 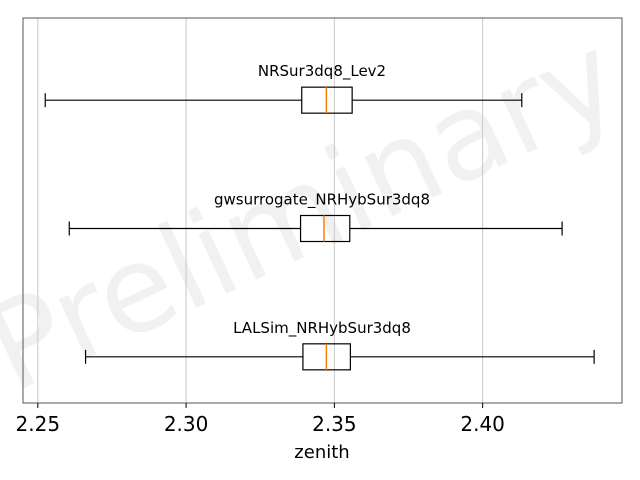 I want to click on series-label: LALSim_NRHybSur3dq8, so click(x=322, y=328).